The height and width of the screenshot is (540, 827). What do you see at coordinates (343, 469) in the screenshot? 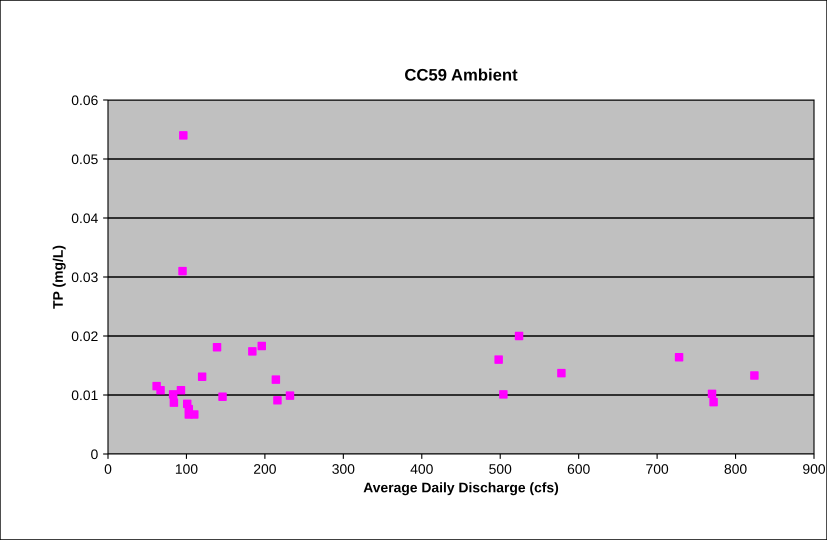
I see `x-tick-label: 300` at bounding box center [343, 469].